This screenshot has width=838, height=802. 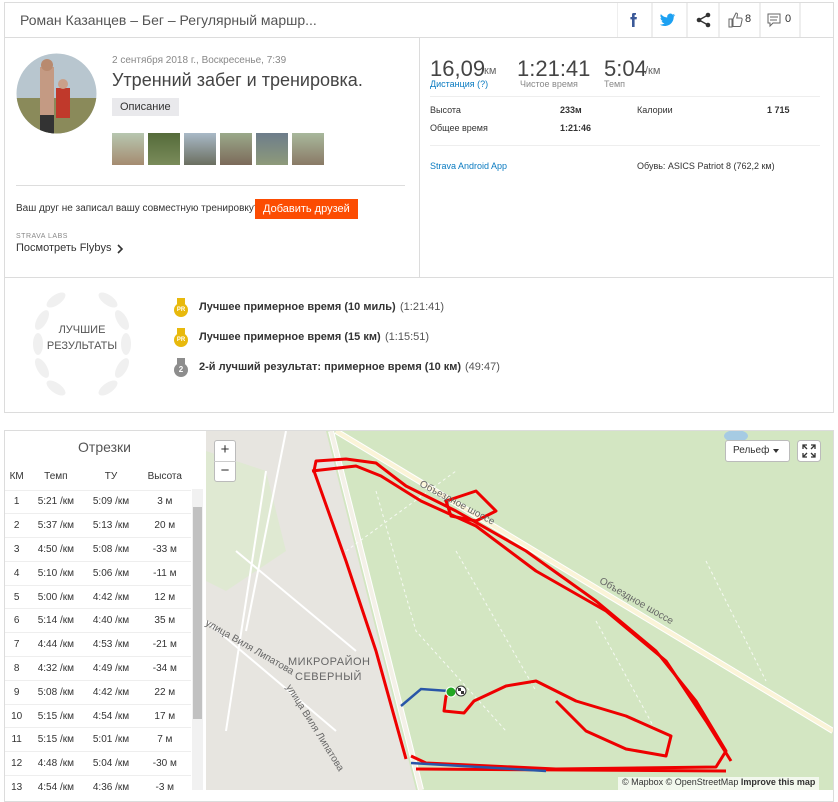 I want to click on split-cell: 9, so click(x=17, y=692).